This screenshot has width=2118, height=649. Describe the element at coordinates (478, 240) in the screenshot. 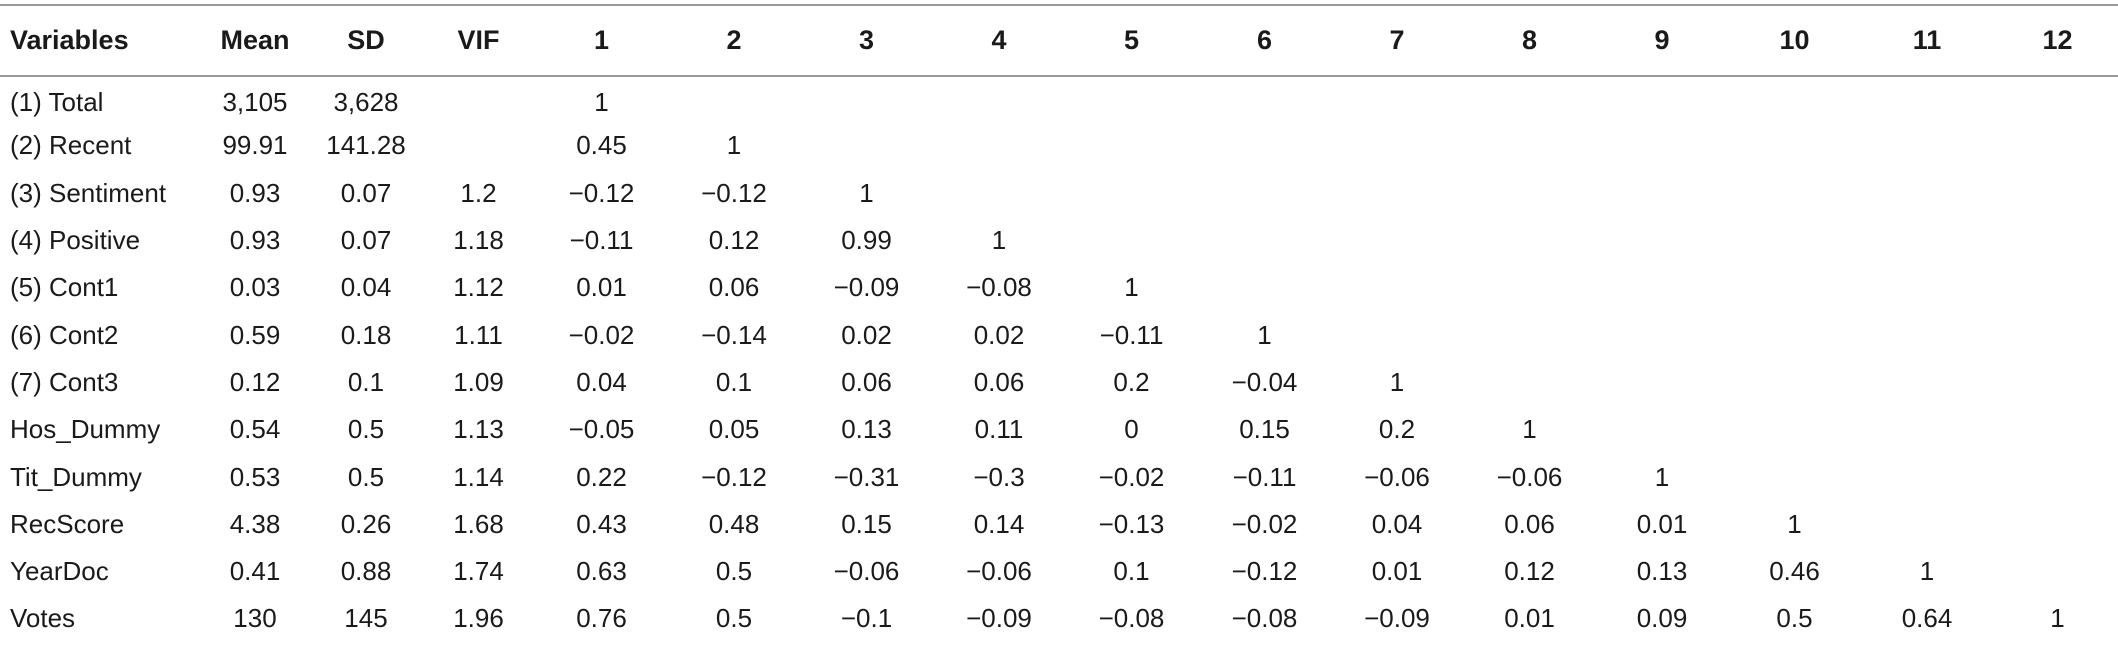

I see `table-cell: 1.18` at that location.